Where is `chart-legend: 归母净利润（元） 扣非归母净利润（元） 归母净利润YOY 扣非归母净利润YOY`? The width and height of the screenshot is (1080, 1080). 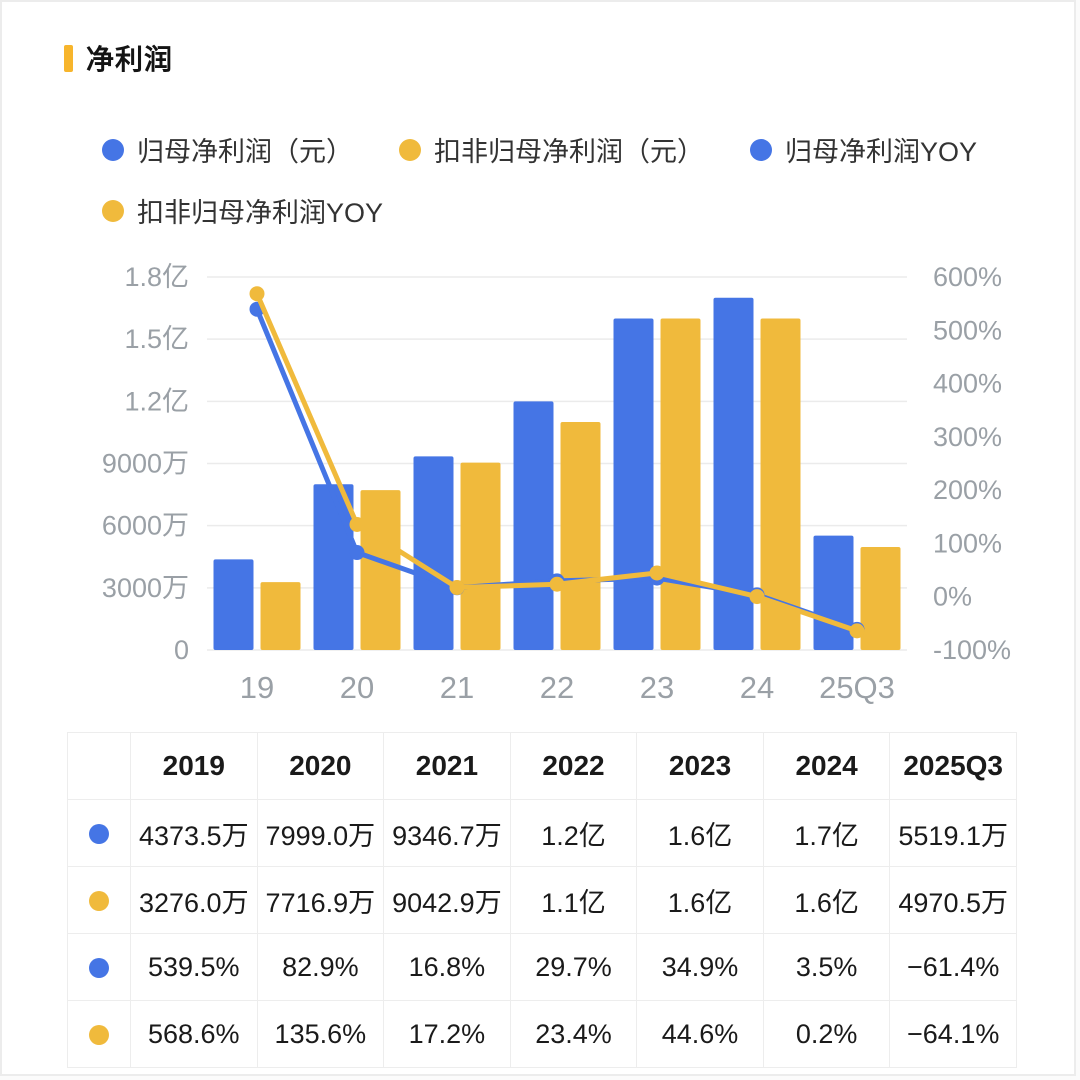
chart-legend: 归母净利润（元） 扣非归母净利润（元） 归母净利润YOY 扣非归母净利润YOY is located at coordinates (542, 180).